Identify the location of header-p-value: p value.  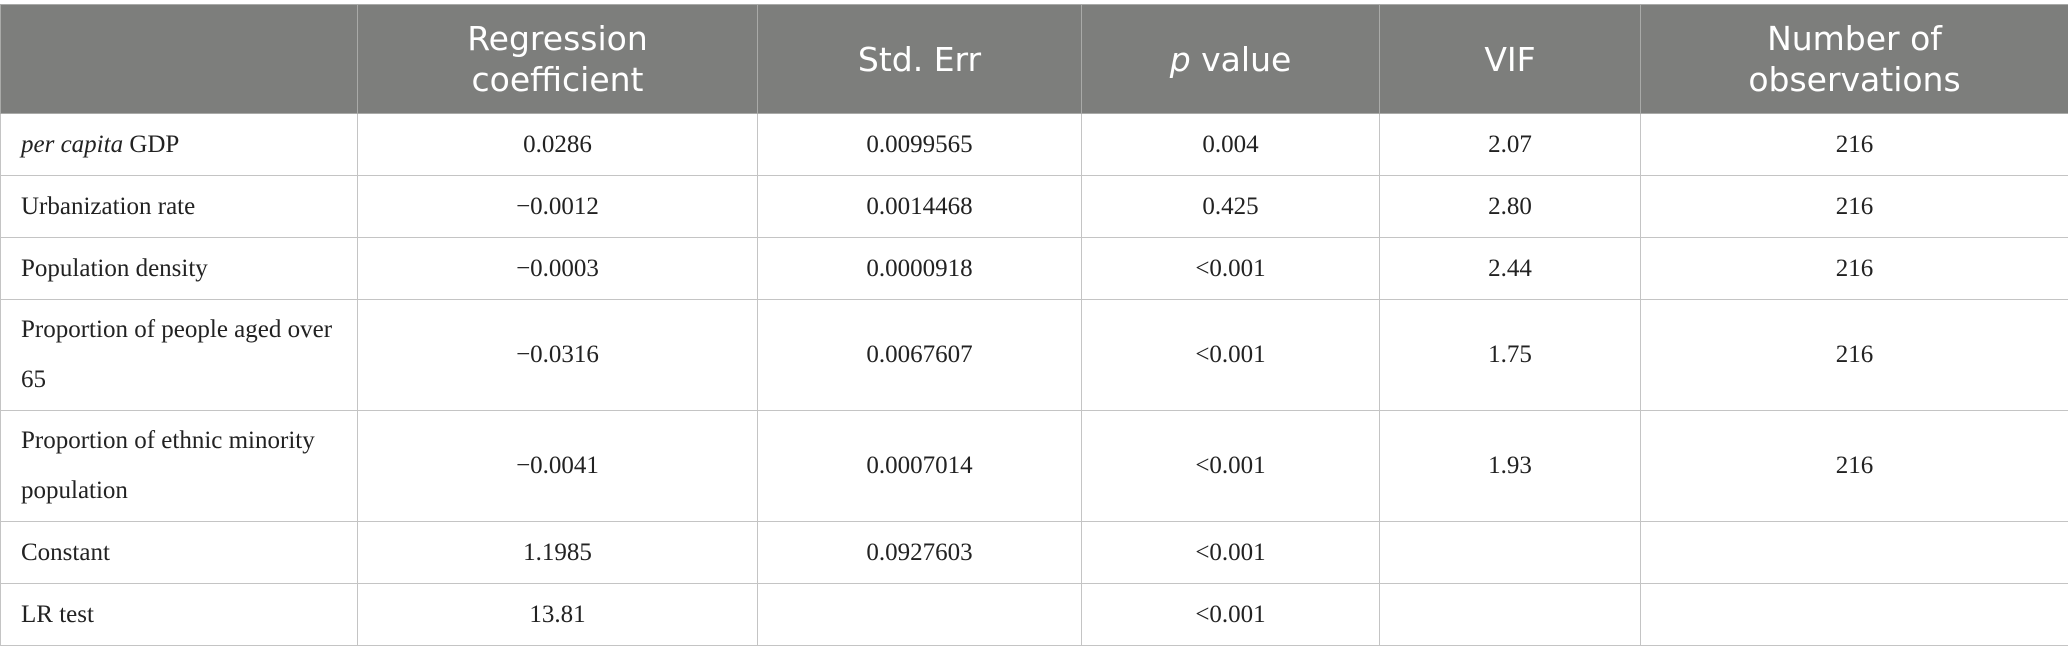
(1230, 59).